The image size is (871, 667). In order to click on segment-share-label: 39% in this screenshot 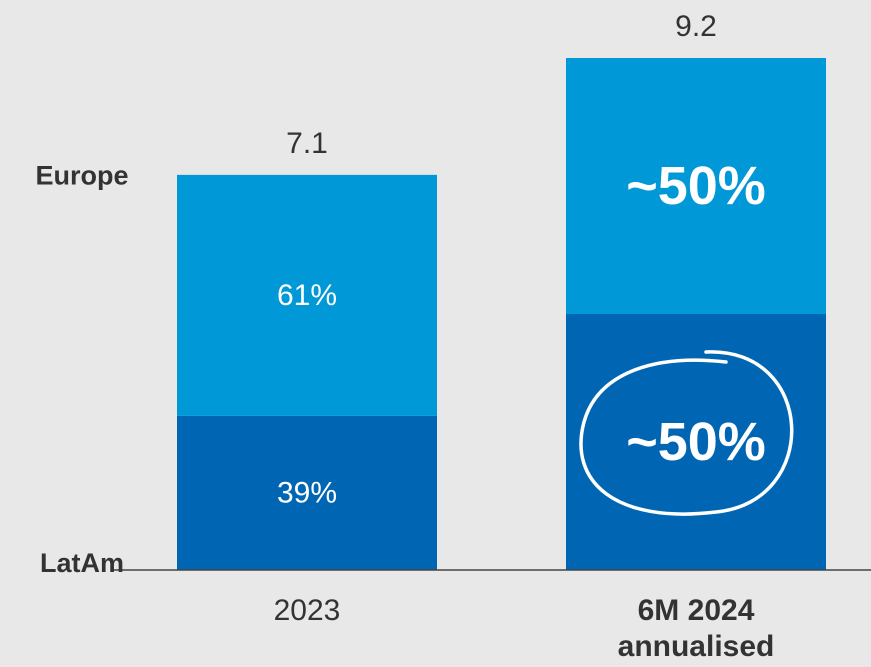, I will do `click(307, 492)`.